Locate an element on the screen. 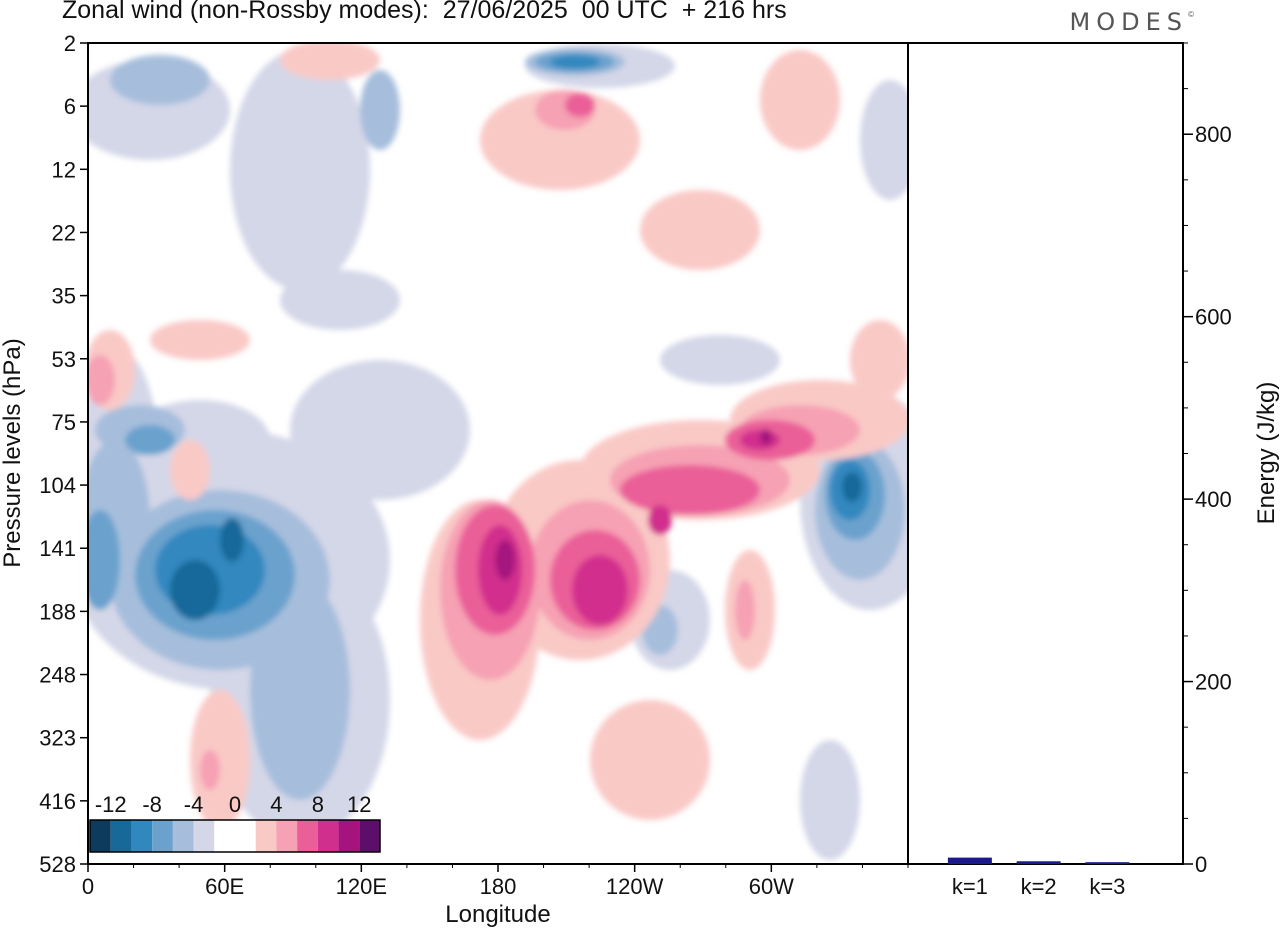 This screenshot has height=930, width=1280. colorbar-label: -4 is located at coordinates (194, 804).